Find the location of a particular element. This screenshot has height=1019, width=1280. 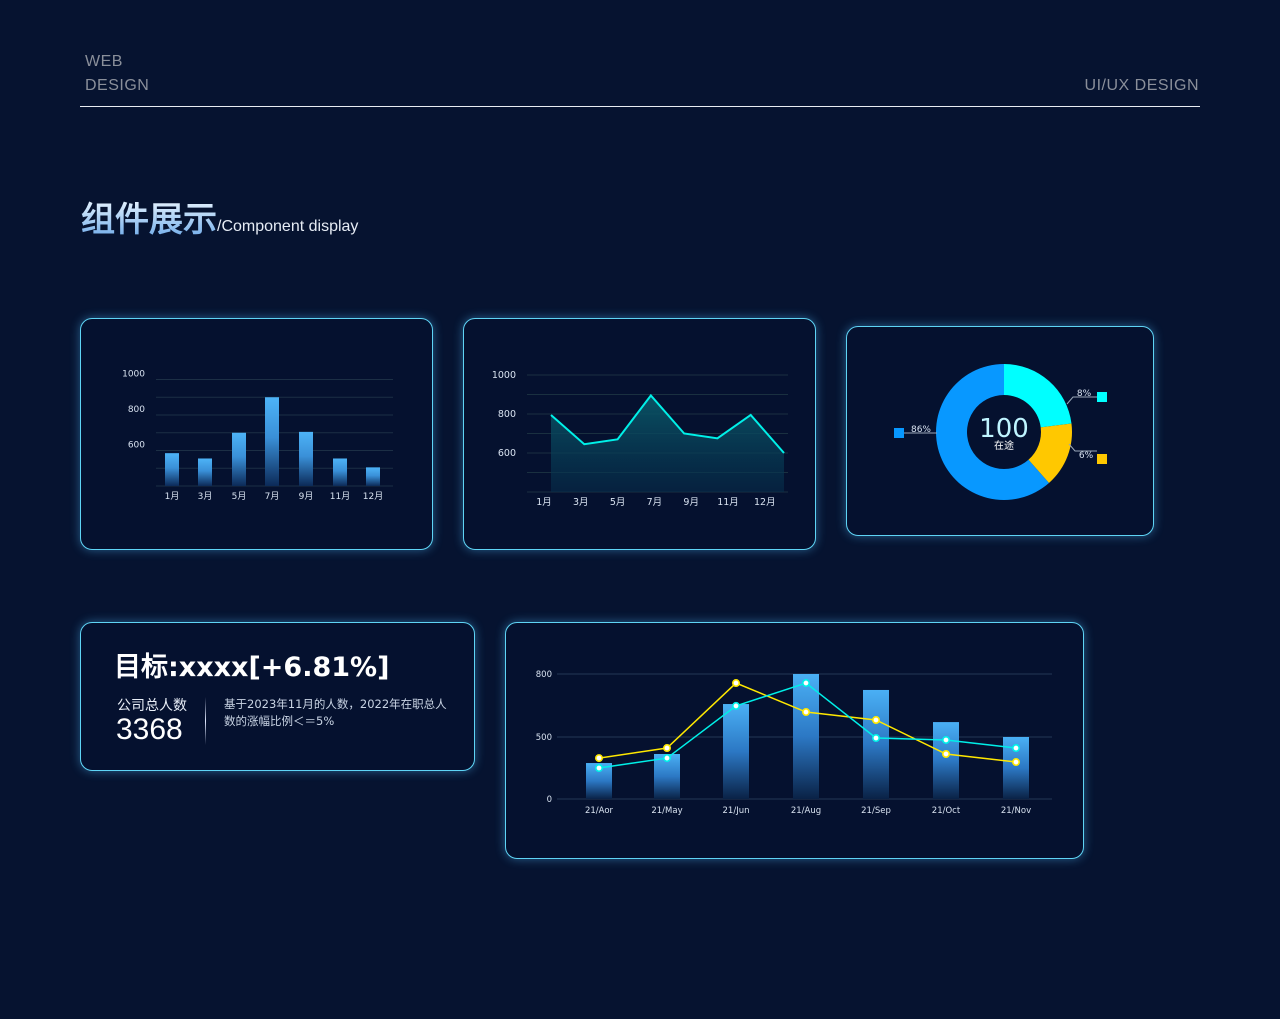

header-design: DESIGN is located at coordinates (117, 85).